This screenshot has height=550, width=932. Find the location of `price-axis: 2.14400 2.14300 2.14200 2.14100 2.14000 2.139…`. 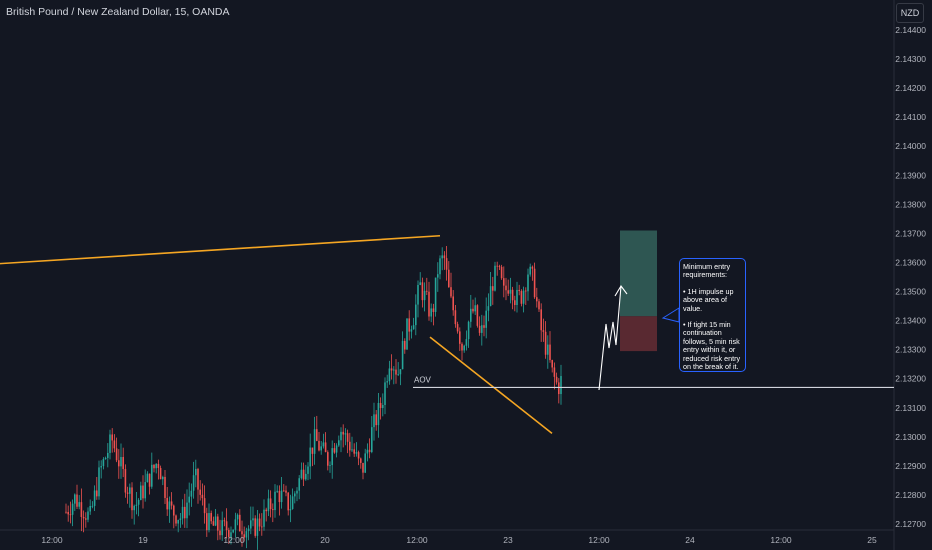

price-axis: 2.14400 2.14300 2.14200 2.14100 2.14000 2.139… is located at coordinates (910, 277).